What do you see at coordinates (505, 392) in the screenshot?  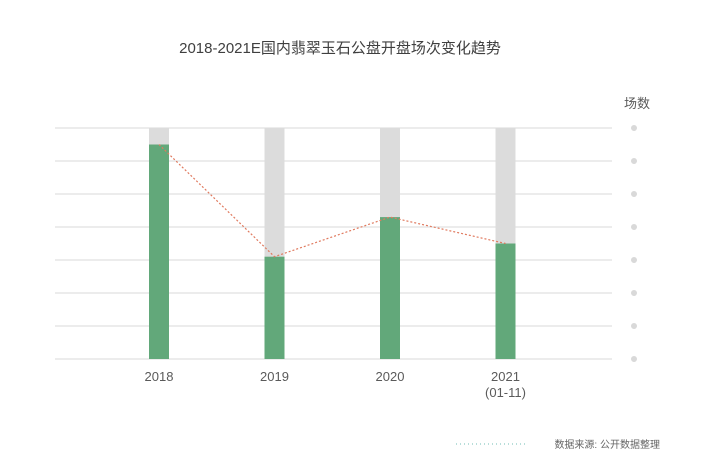 I see `x-tick-label-line: (01-11)` at bounding box center [505, 392].